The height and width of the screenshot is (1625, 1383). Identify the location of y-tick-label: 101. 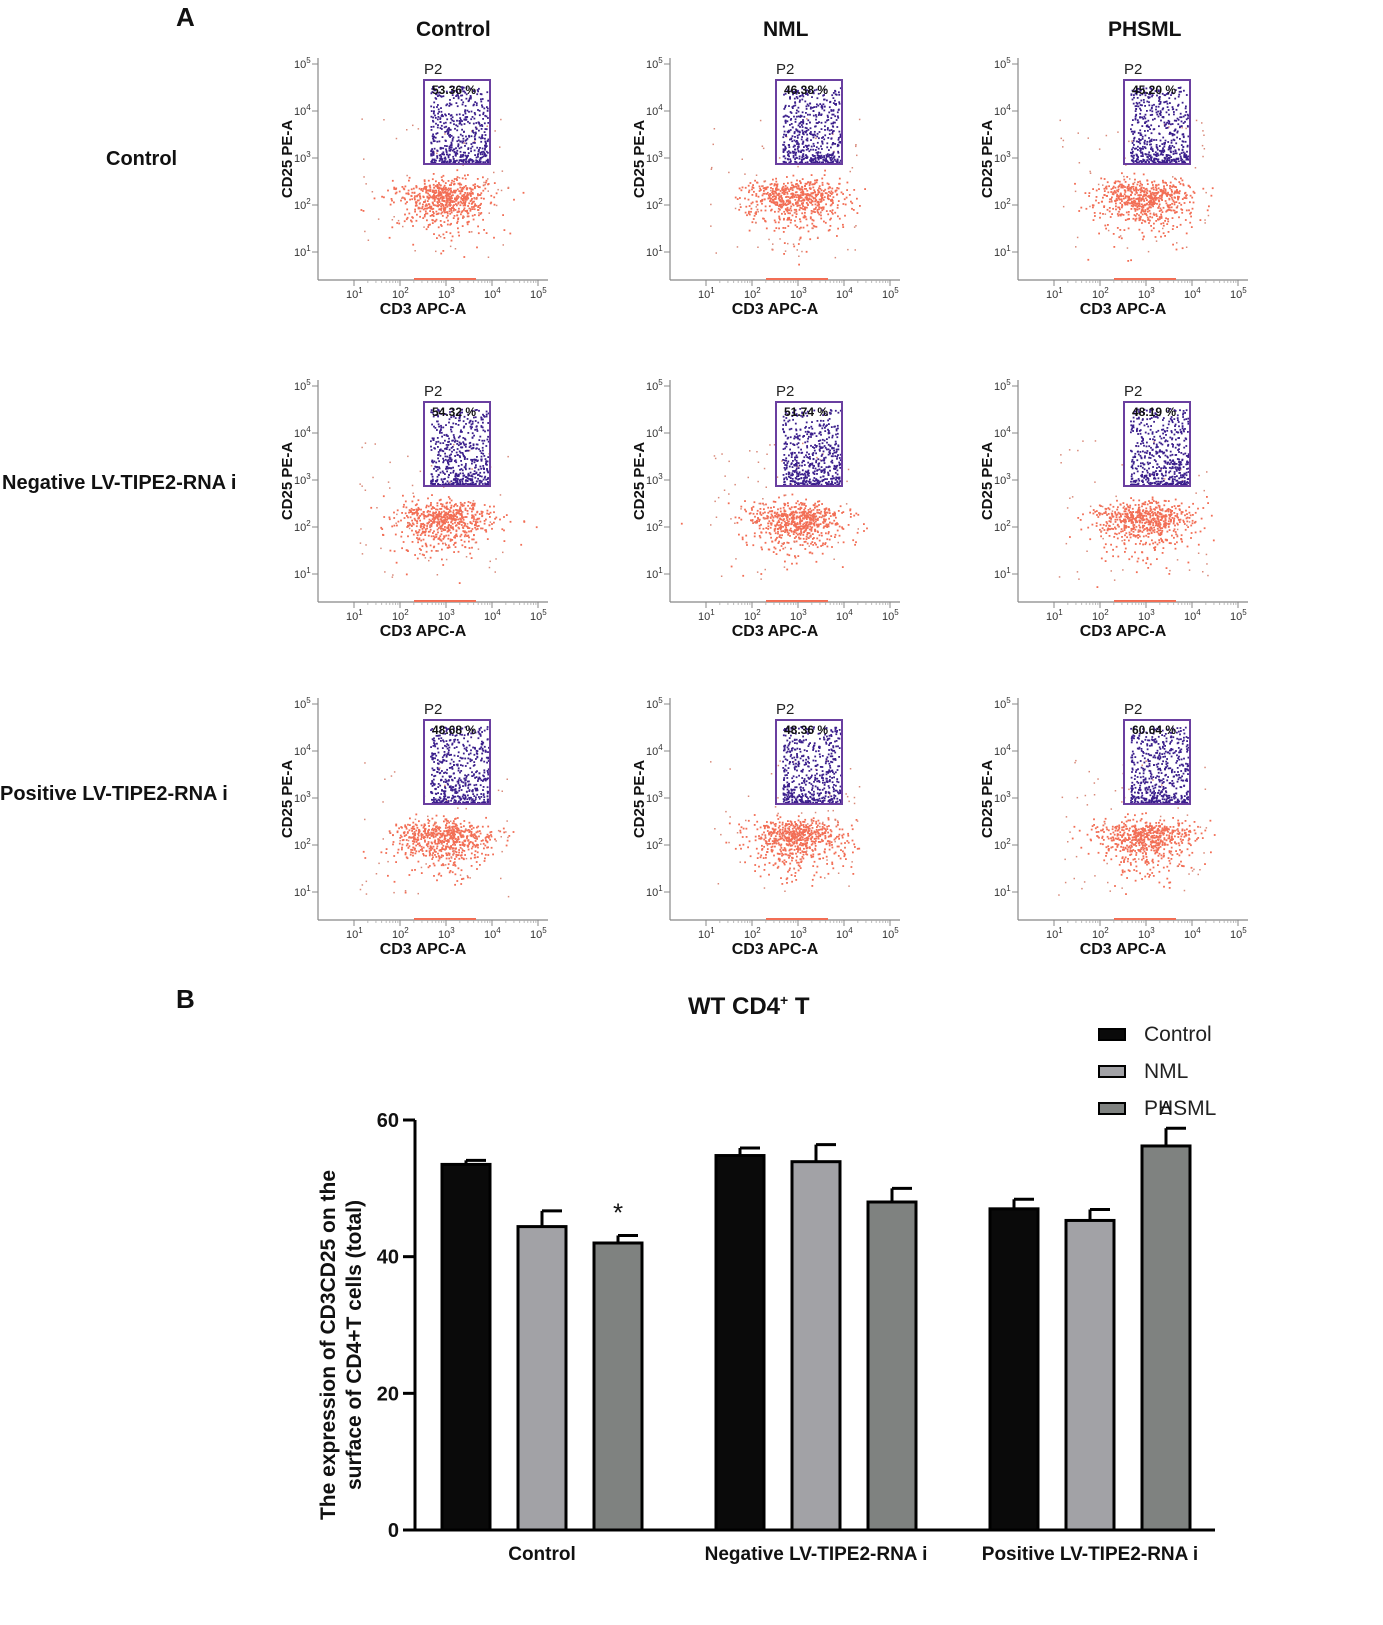
(1002, 251).